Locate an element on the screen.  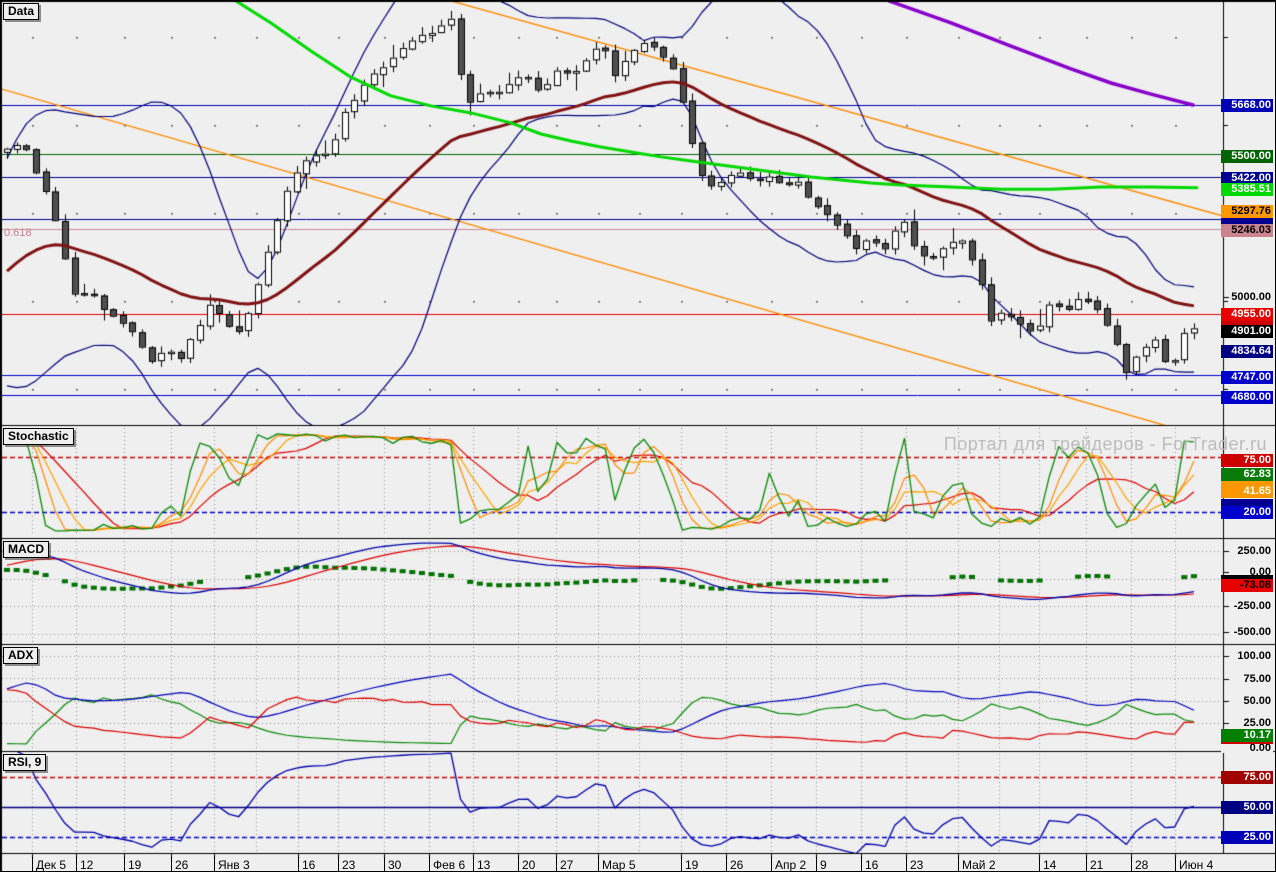
price-label: 4834.64 is located at coordinates (1247, 351).